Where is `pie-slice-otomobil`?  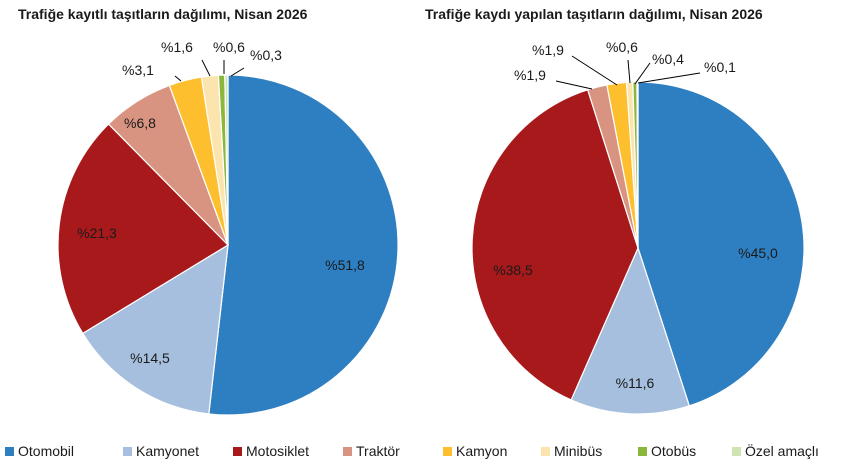
pie-slice-otomobil is located at coordinates (721, 244).